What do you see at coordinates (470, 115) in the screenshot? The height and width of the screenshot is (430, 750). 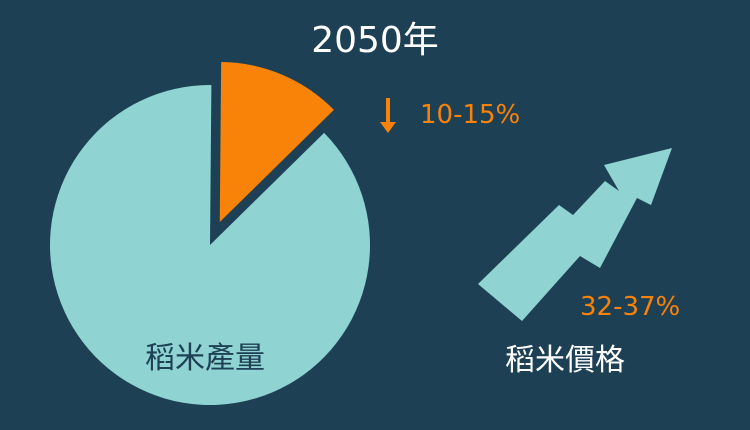 I see `production-change-label: 10-15%` at bounding box center [470, 115].